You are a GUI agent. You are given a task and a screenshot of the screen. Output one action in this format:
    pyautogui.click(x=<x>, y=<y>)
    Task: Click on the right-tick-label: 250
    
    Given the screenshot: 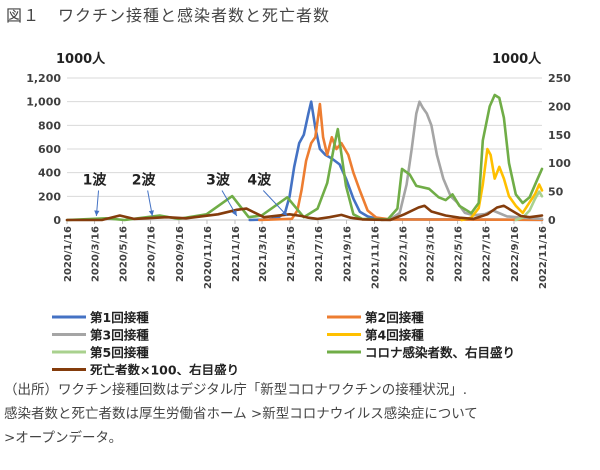 What is the action you would take?
    pyautogui.click(x=559, y=78)
    